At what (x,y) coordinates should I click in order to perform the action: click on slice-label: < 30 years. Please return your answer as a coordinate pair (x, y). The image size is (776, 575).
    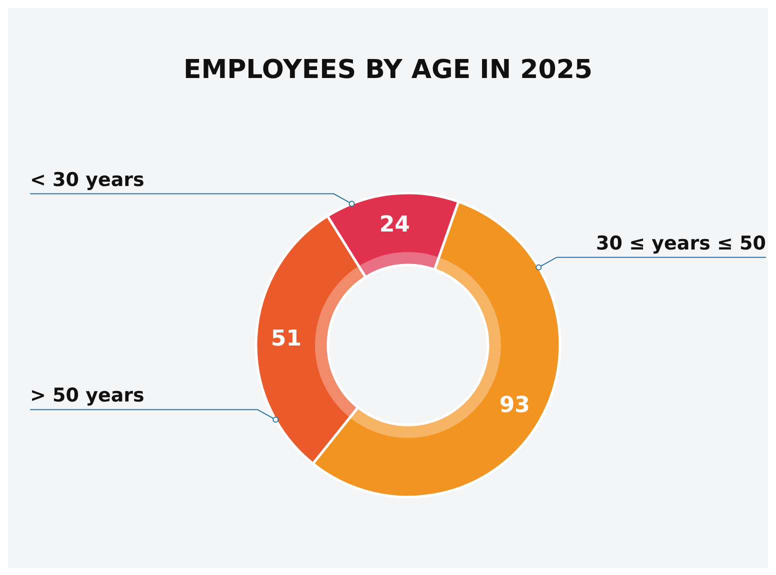
    Looking at the image, I should click on (87, 179).